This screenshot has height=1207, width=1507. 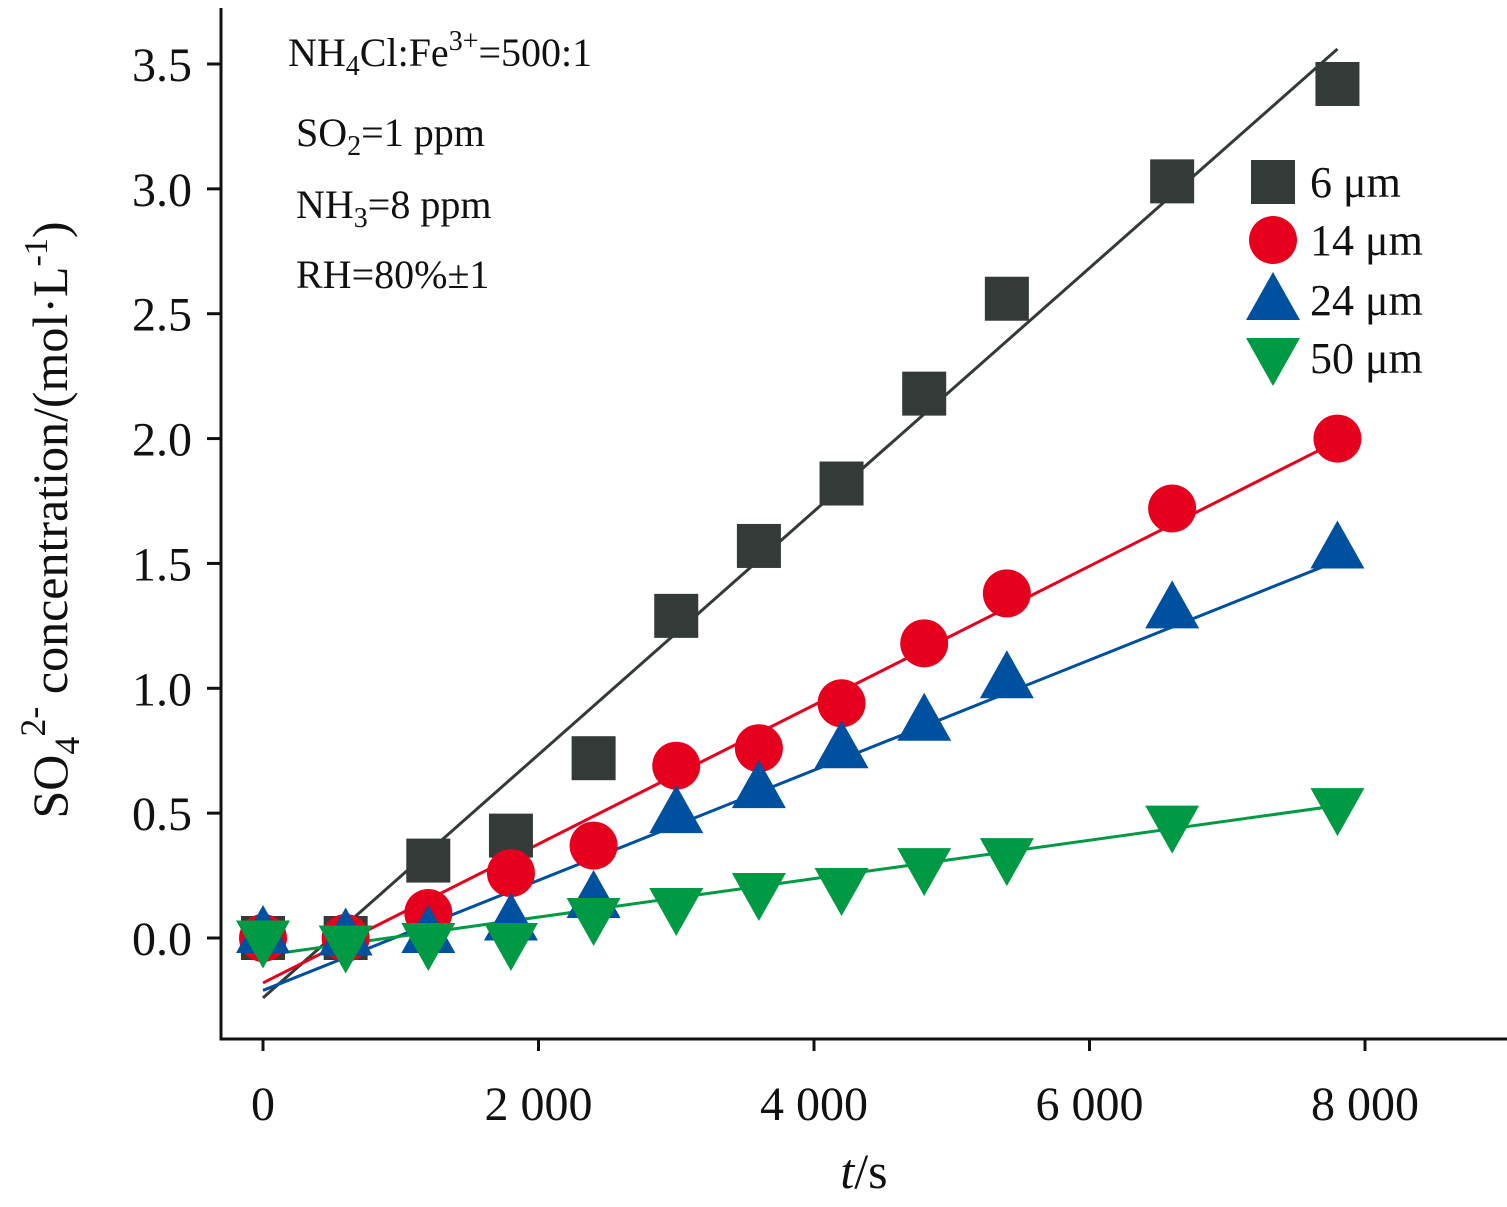 What do you see at coordinates (50, 486) in the screenshot?
I see `y-axis-title-text: concentration/(mol·L` at bounding box center [50, 486].